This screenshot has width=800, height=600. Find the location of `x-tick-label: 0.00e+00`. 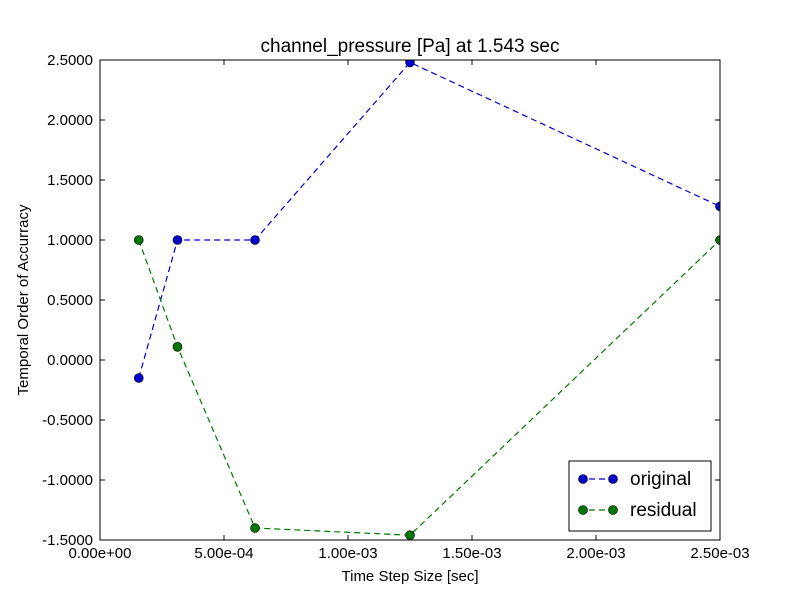

x-tick-label: 0.00e+00 is located at coordinates (100, 553).